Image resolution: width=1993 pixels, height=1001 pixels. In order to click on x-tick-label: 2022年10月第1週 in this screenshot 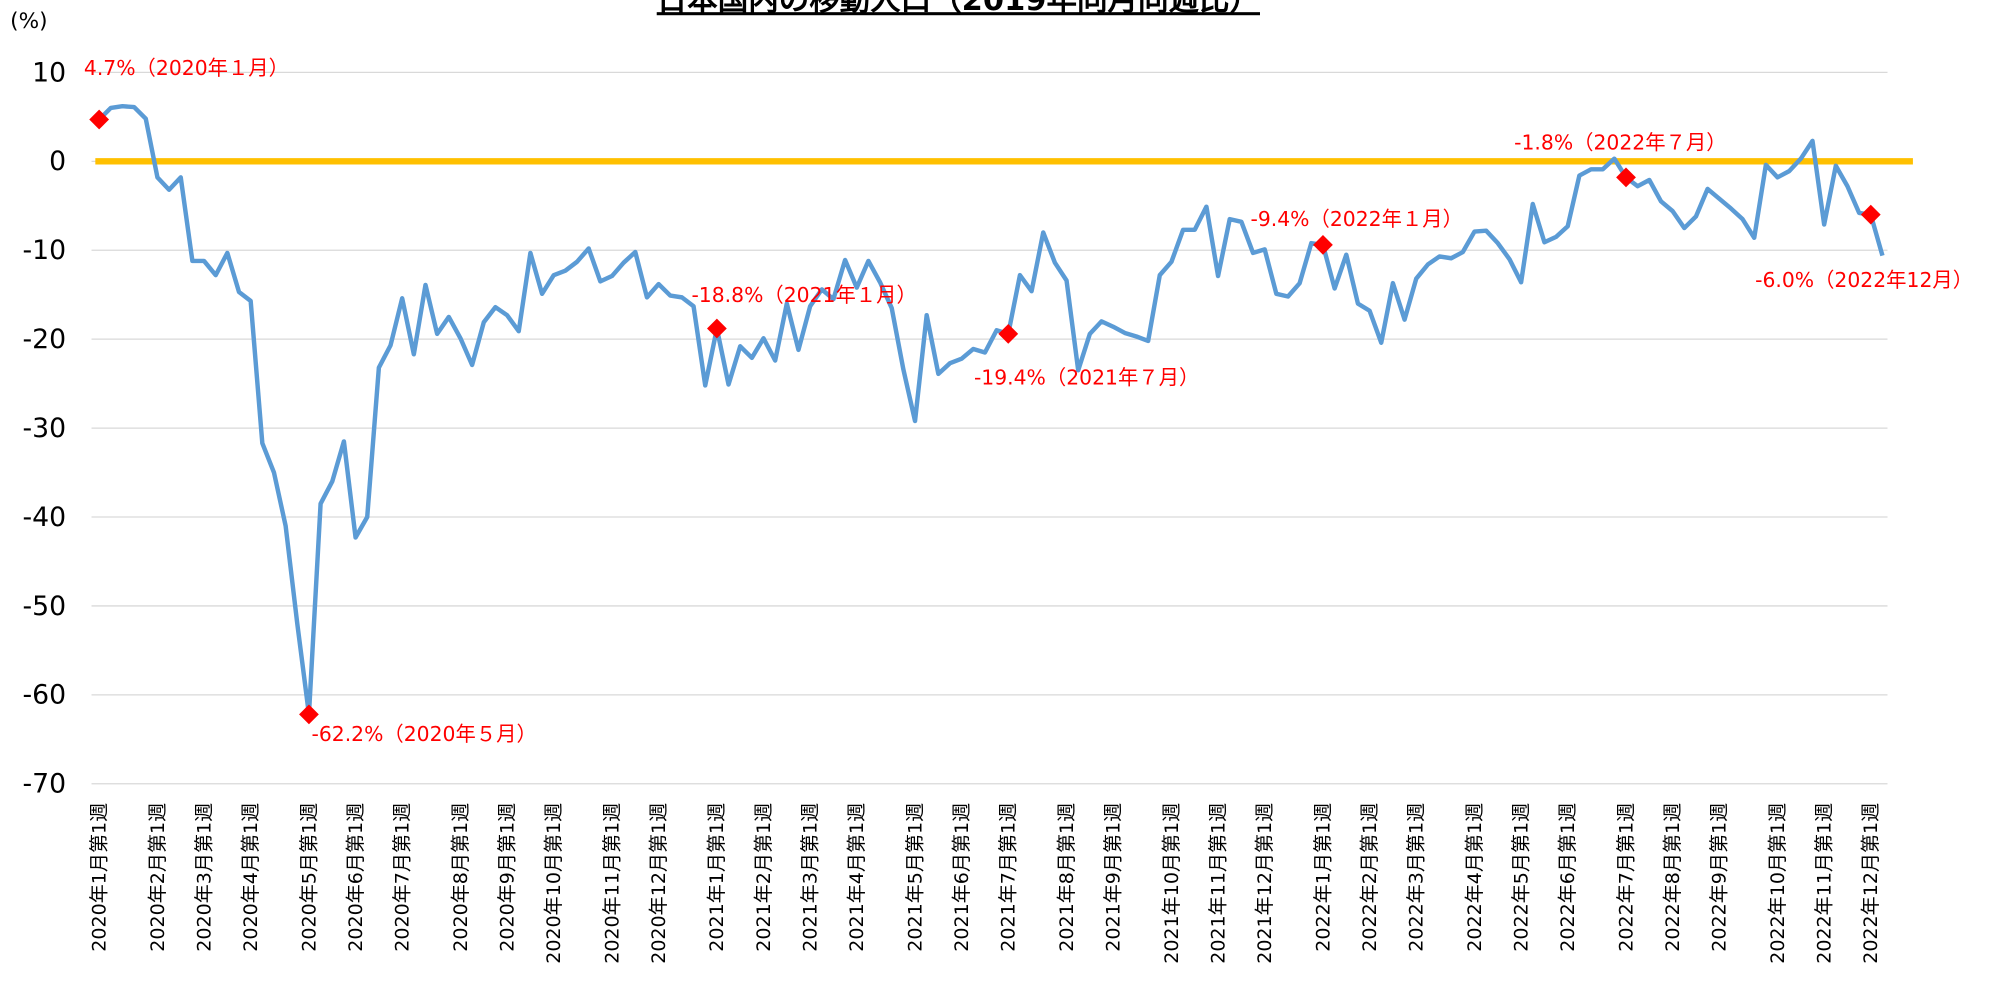, I will do `click(1778, 883)`.